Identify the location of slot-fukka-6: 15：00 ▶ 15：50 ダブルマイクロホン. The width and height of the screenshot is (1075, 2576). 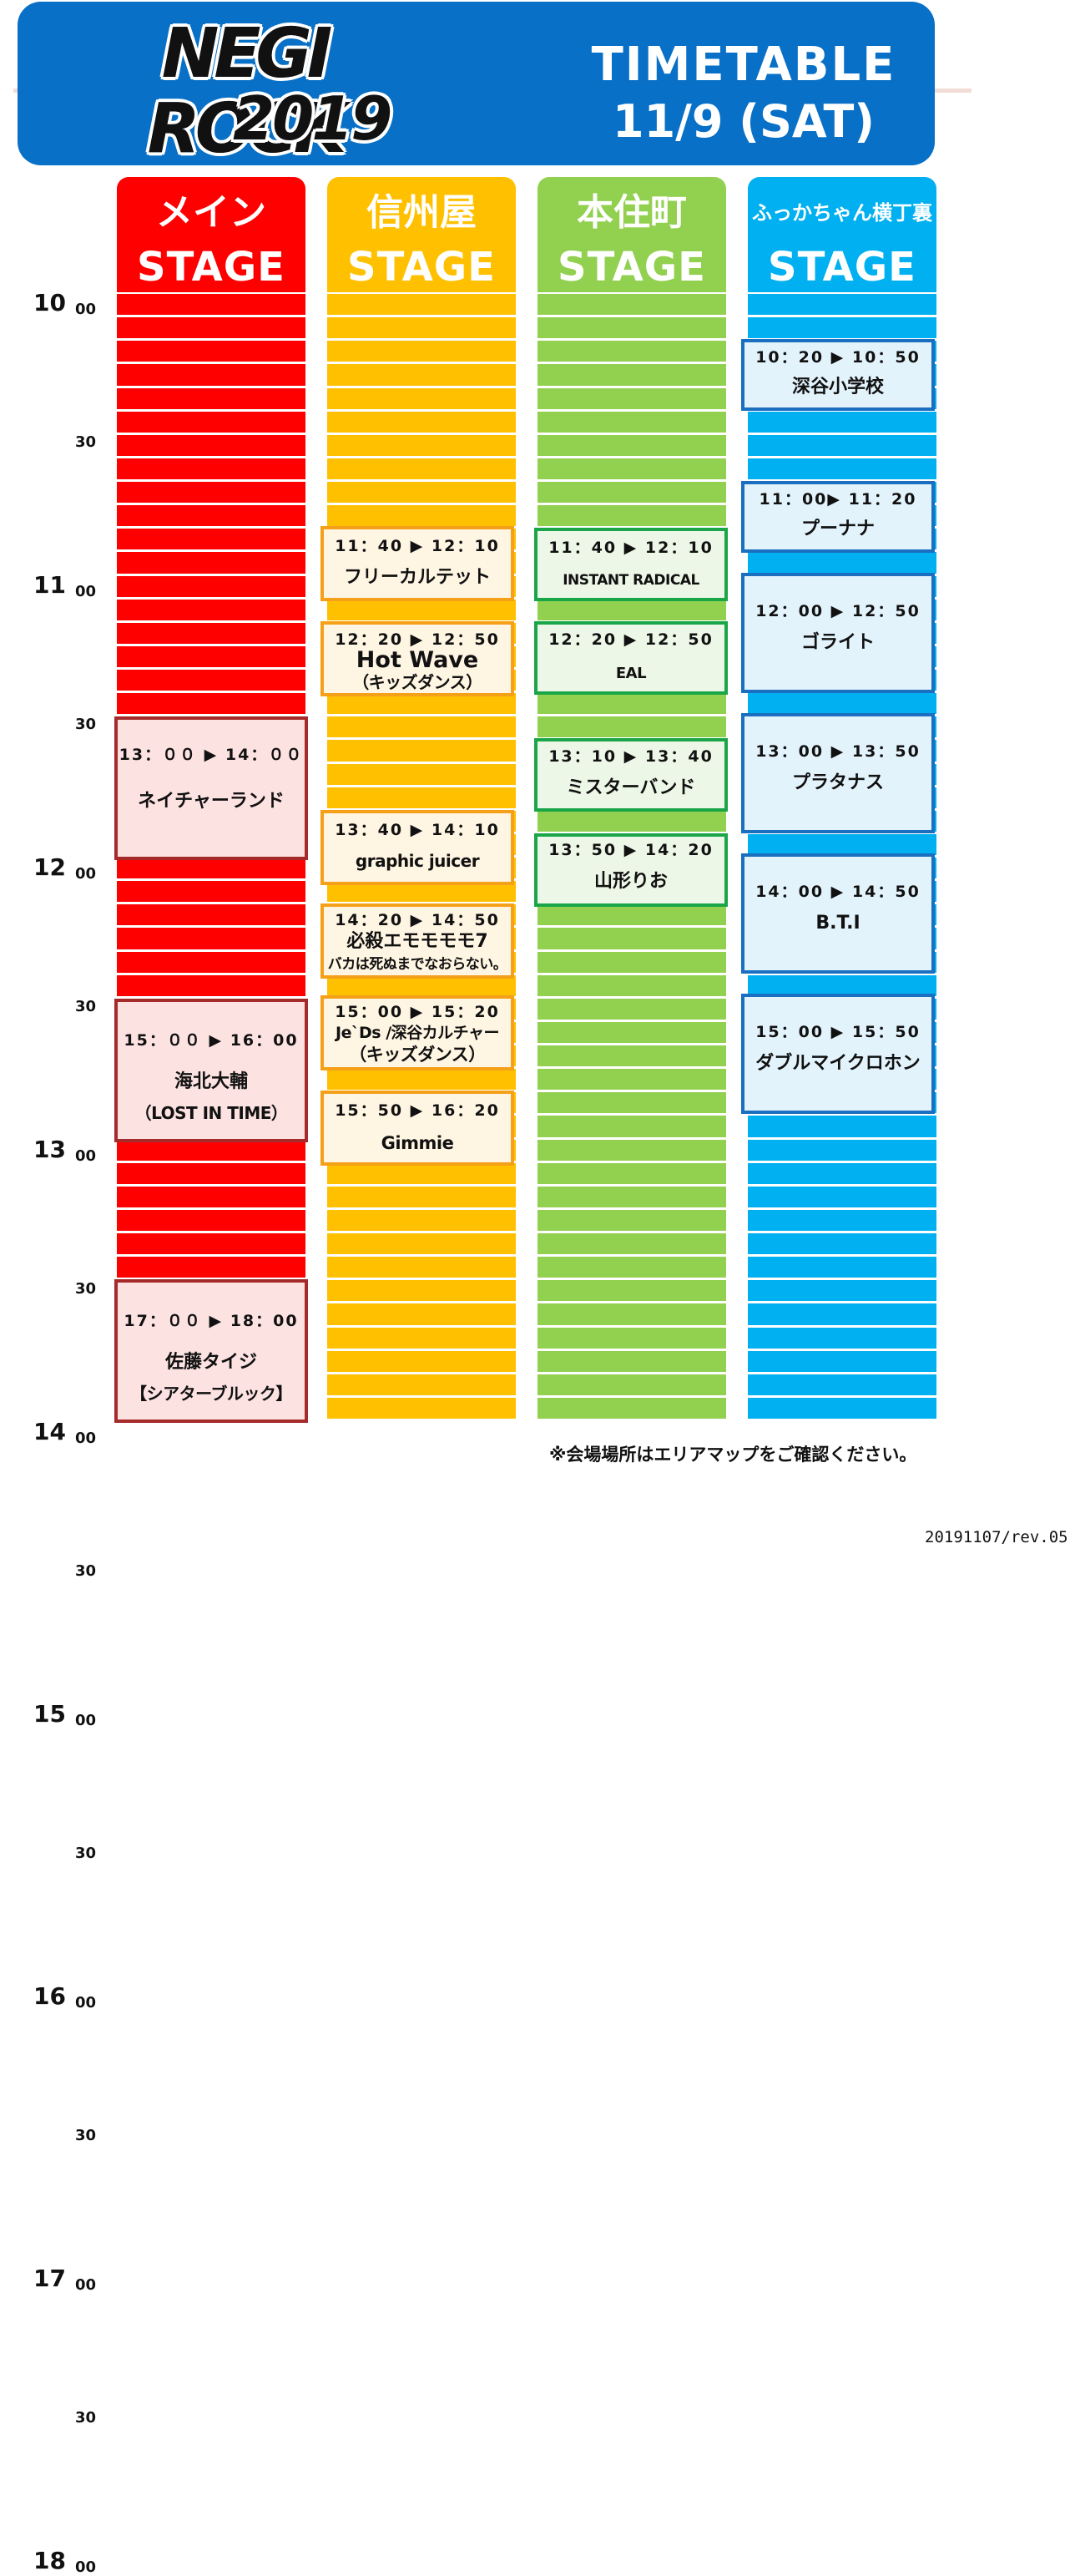
(838, 1054).